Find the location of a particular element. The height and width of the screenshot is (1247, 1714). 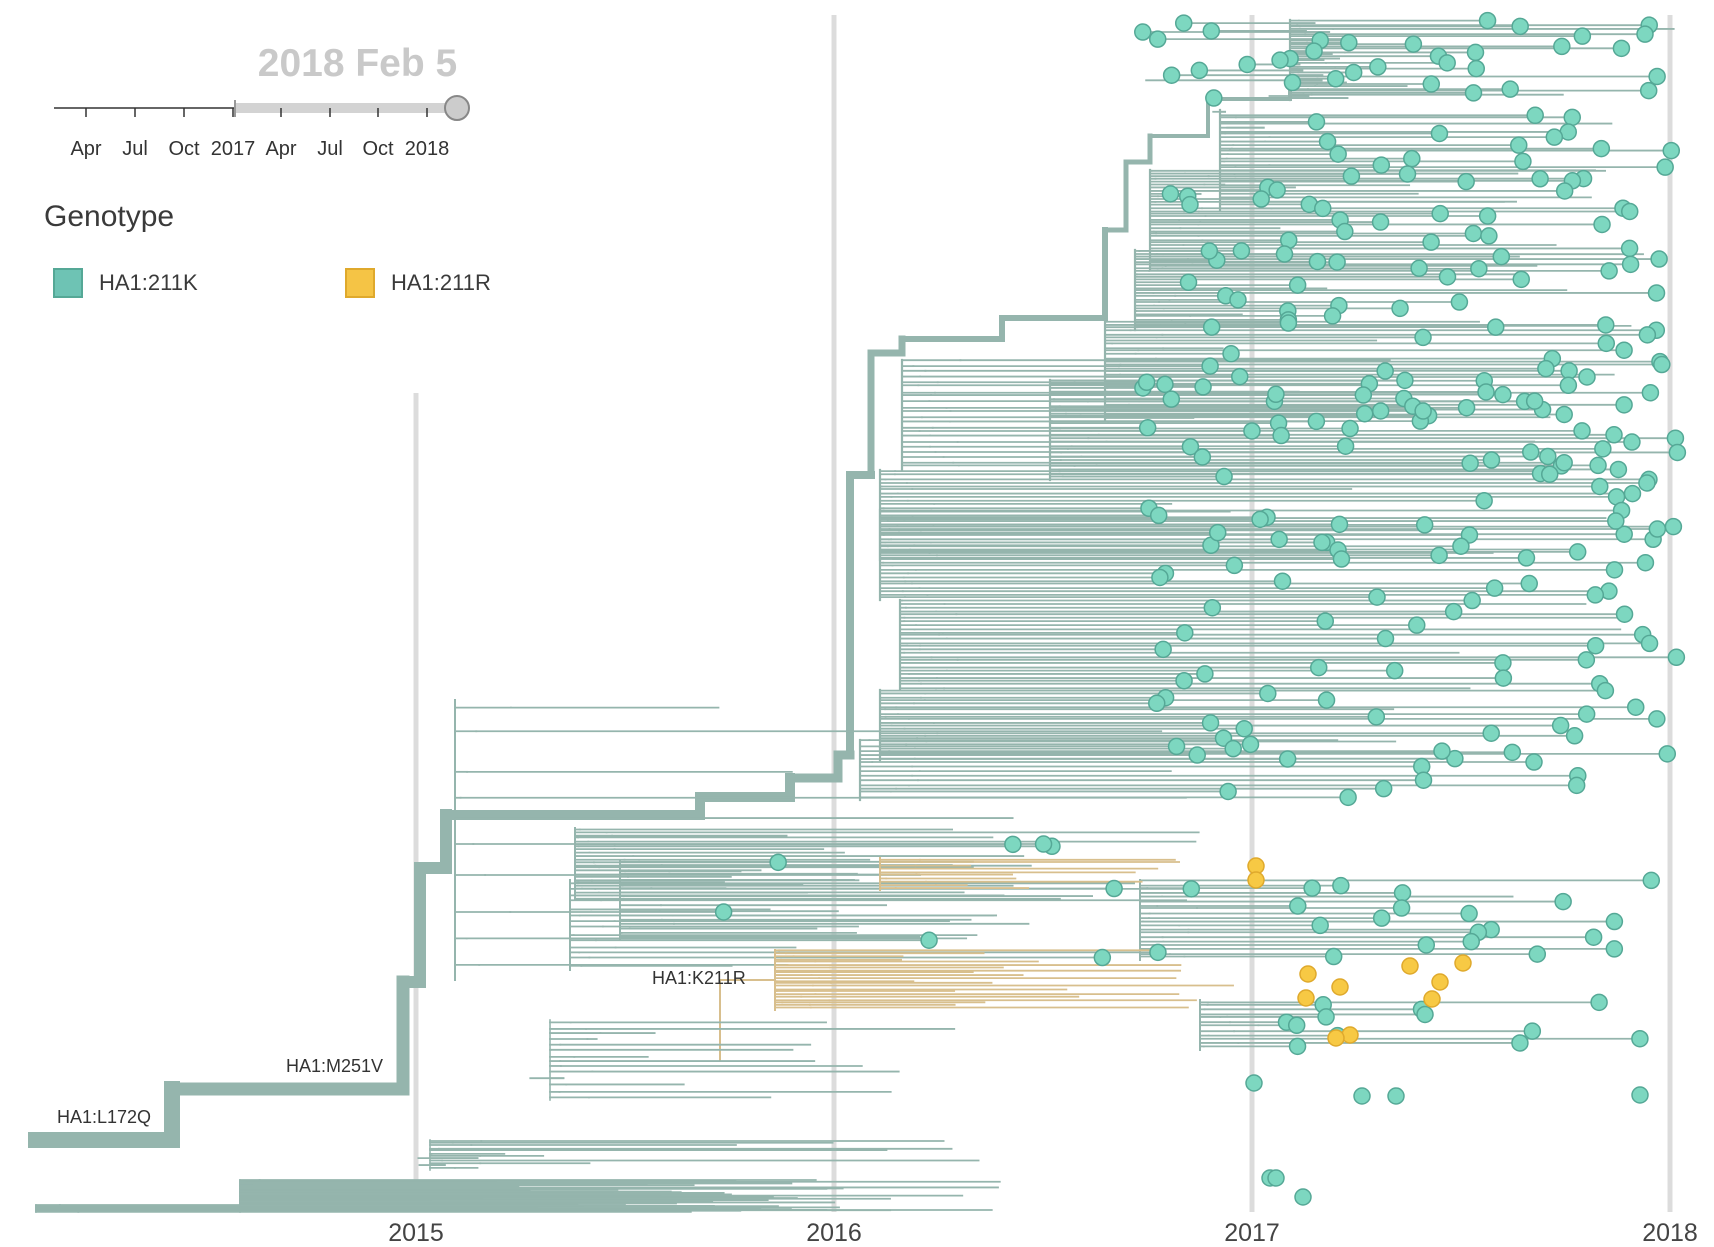

legend-item-211r: HA1:211R is located at coordinates (418, 283).